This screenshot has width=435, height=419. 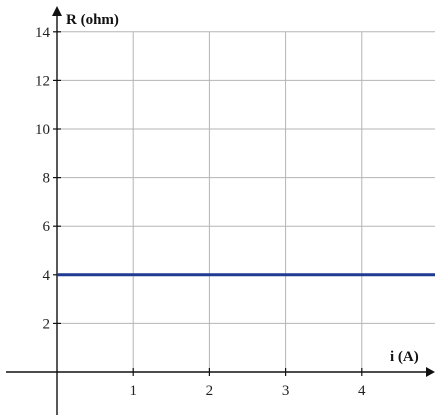 What do you see at coordinates (47, 324) in the screenshot?
I see `y-tick-label: 2` at bounding box center [47, 324].